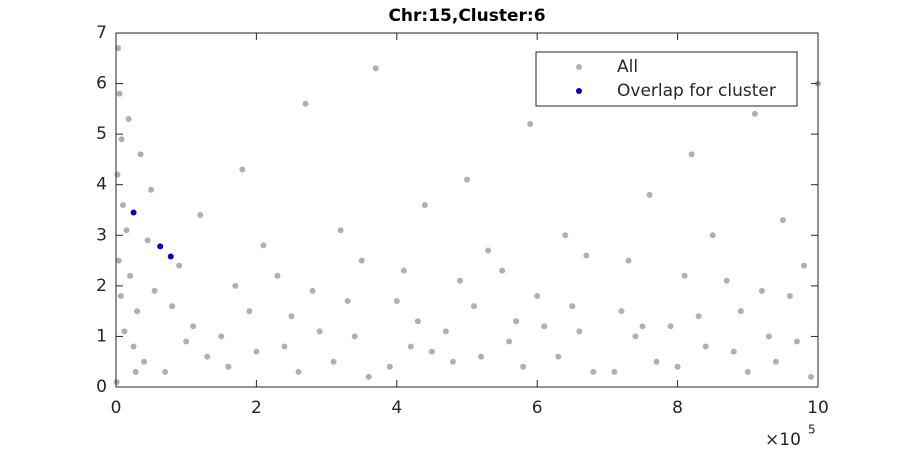 The height and width of the screenshot is (450, 900). What do you see at coordinates (627, 67) in the screenshot?
I see `legend-label: All` at bounding box center [627, 67].